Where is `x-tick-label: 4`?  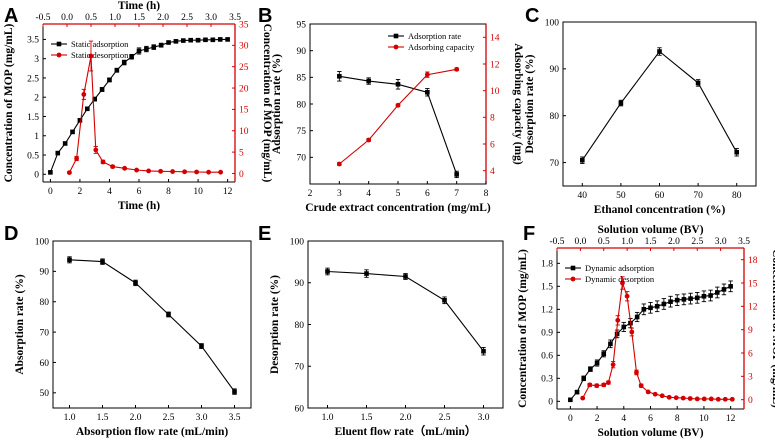
x-tick-label: 4 is located at coordinates (623, 419).